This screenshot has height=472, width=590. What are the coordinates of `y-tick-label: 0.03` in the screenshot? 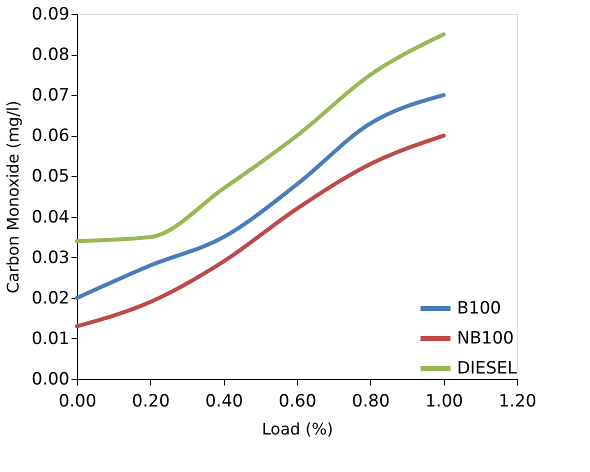 It's located at (51, 258).